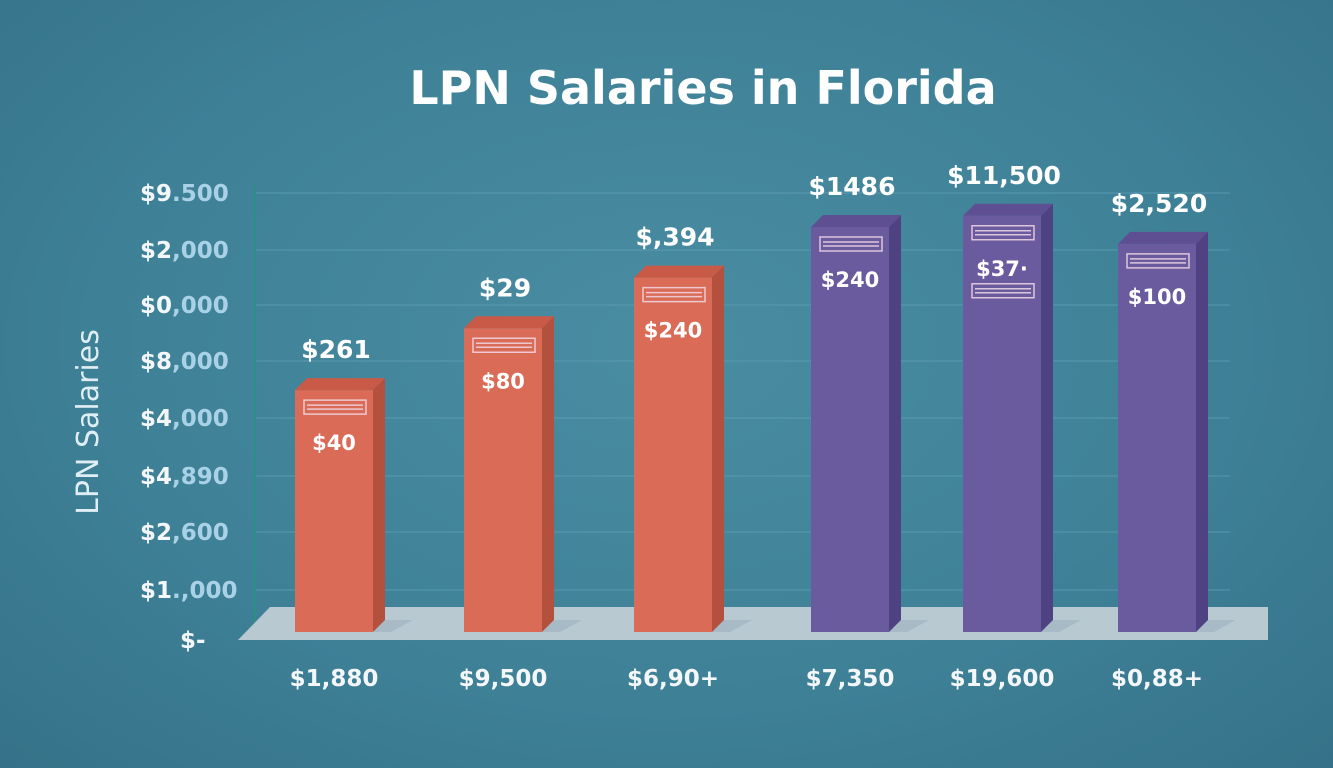 The width and height of the screenshot is (1333, 768). What do you see at coordinates (1004, 175) in the screenshot?
I see `bar-top-label: $11,500` at bounding box center [1004, 175].